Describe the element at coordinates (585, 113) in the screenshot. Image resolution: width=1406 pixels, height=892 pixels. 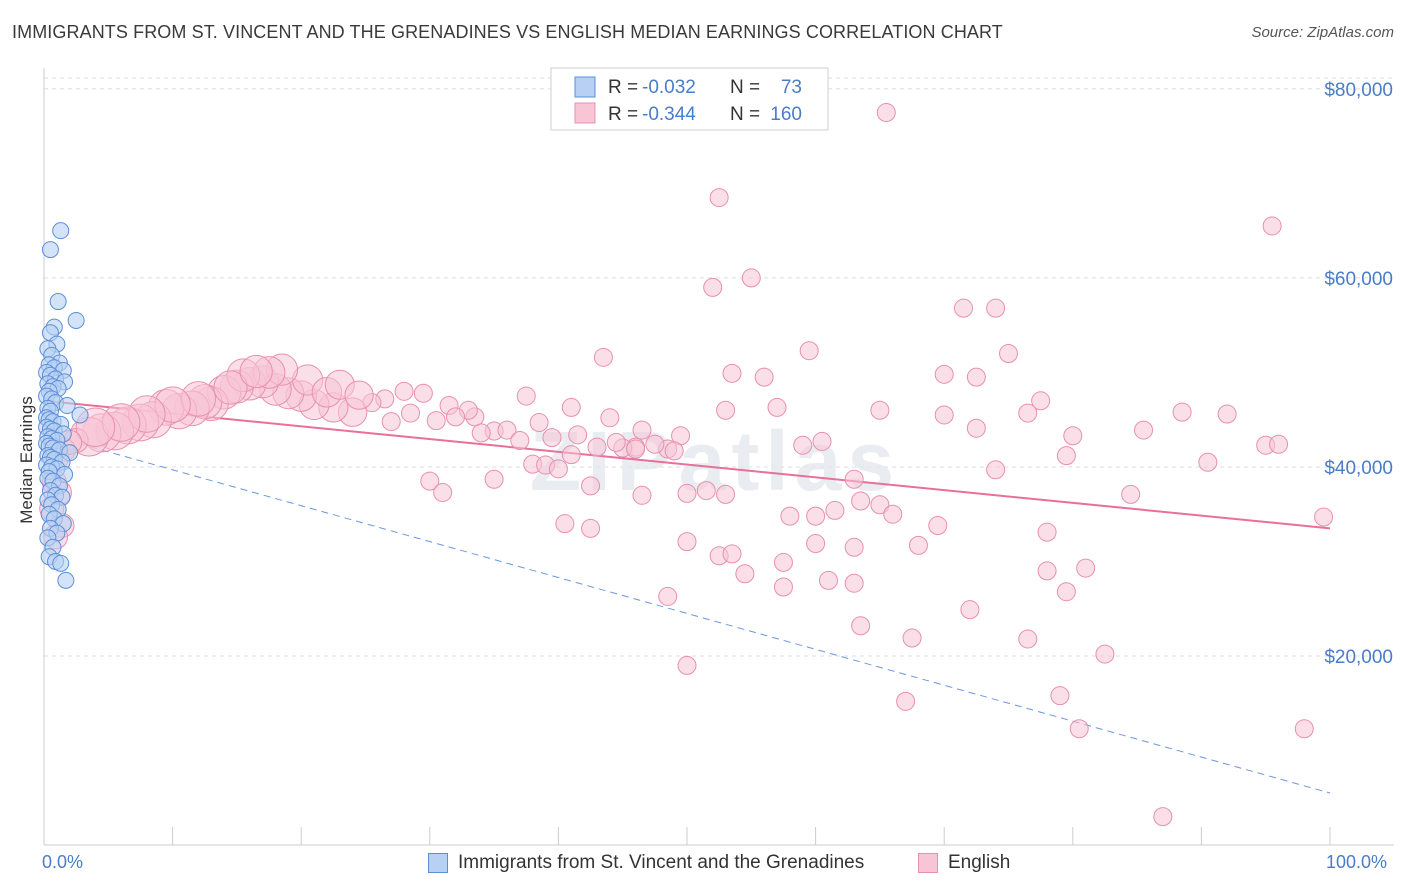
I see `legend-swatch-pink` at that location.